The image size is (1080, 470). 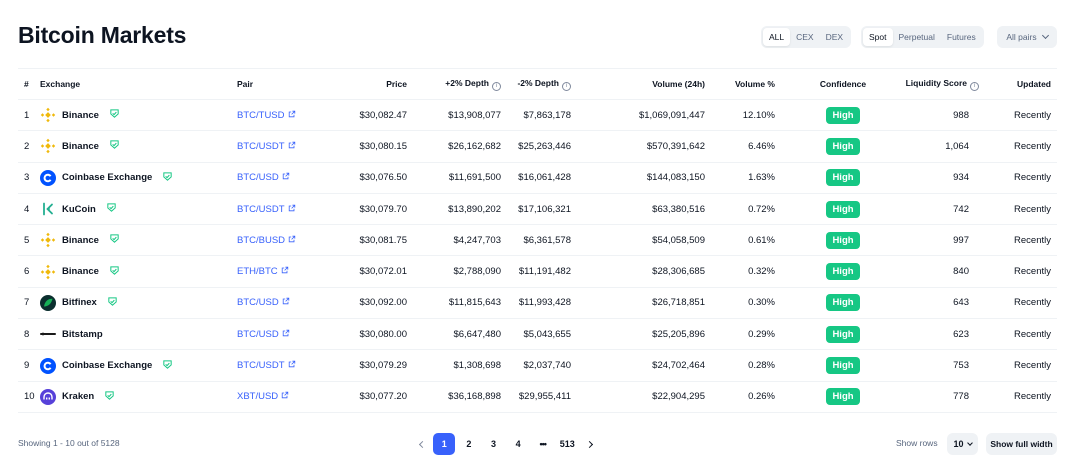 I want to click on filter-all: ALL, so click(x=777, y=37).